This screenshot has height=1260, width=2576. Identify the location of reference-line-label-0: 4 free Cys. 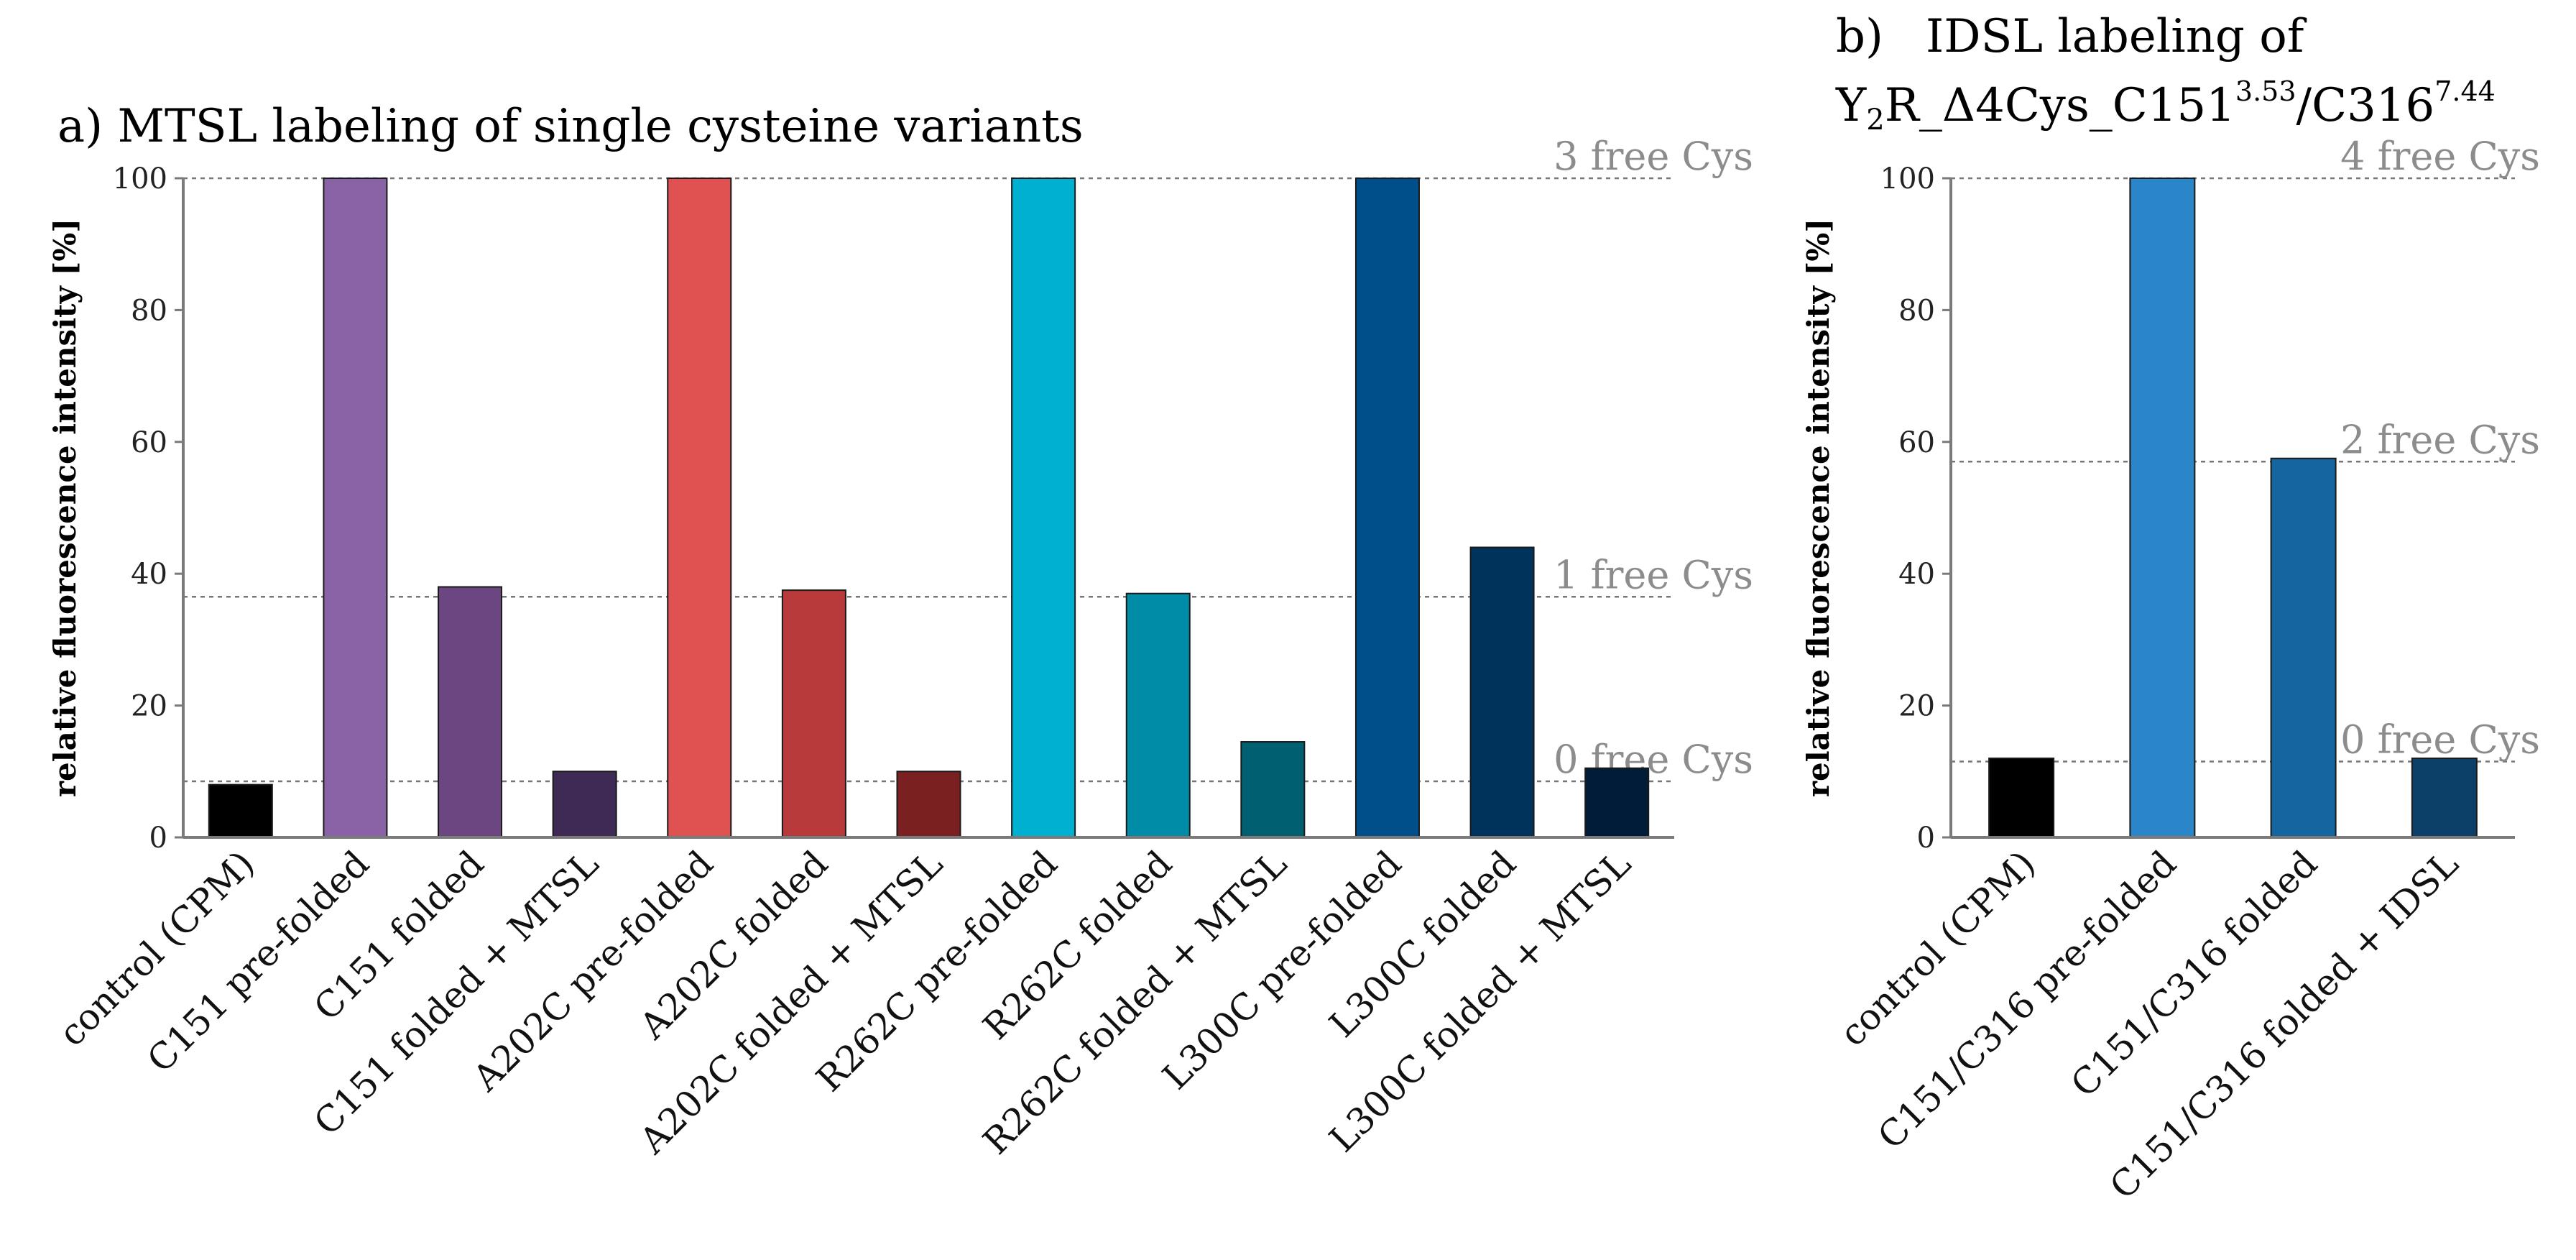
(2440, 156).